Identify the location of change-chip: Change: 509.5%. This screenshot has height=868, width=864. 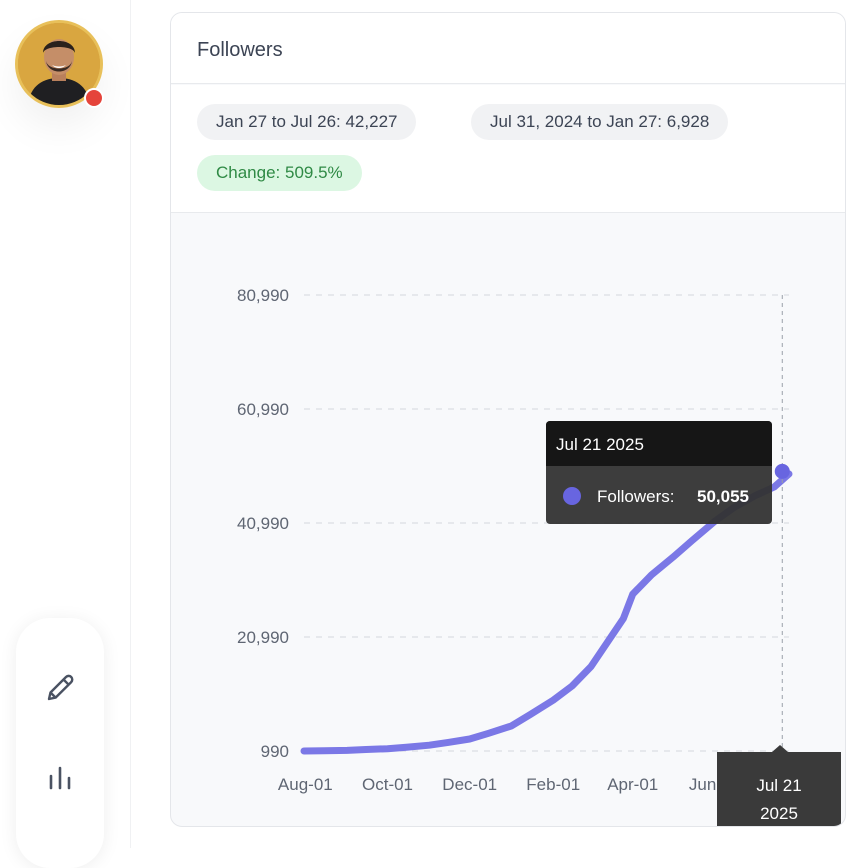
(279, 173).